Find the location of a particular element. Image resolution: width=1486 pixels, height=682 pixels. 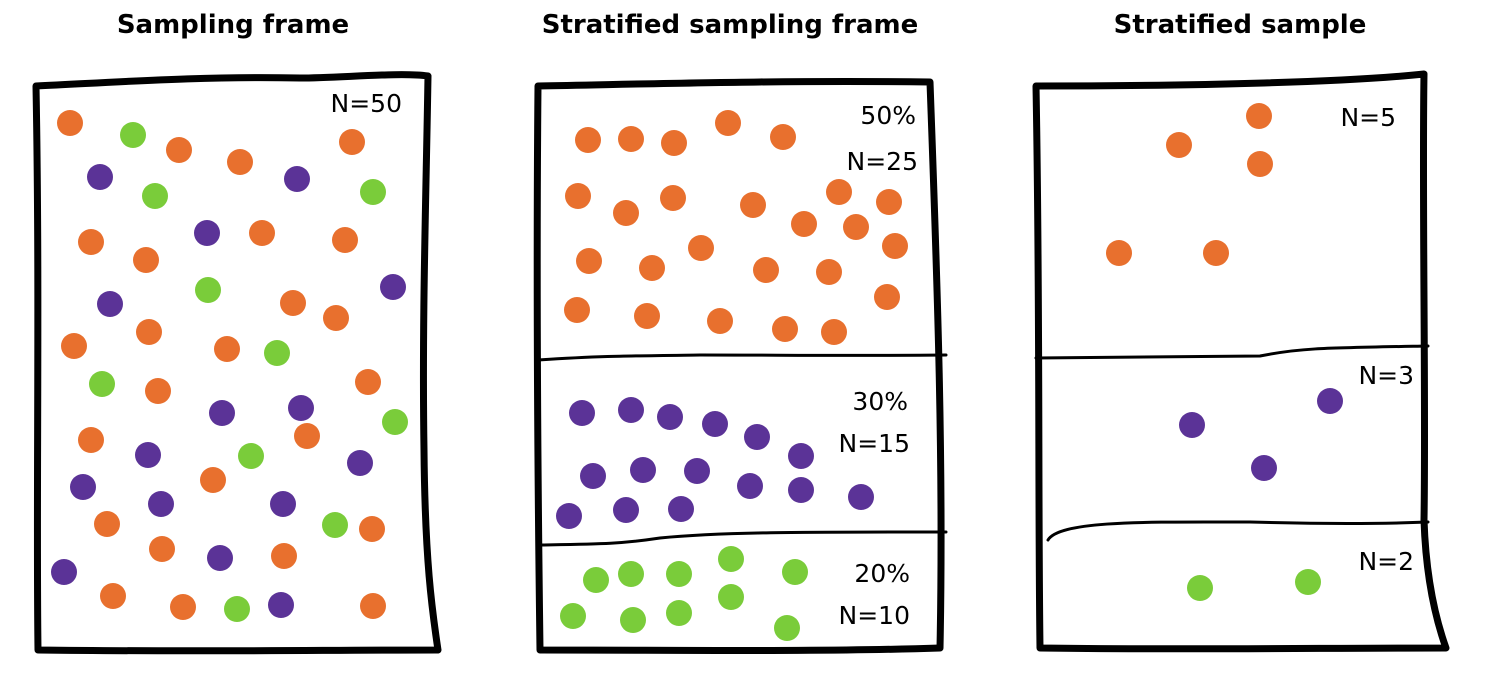

panel-title-stratified-sampling-frame: Stratified sampling frame is located at coordinates (730, 25).